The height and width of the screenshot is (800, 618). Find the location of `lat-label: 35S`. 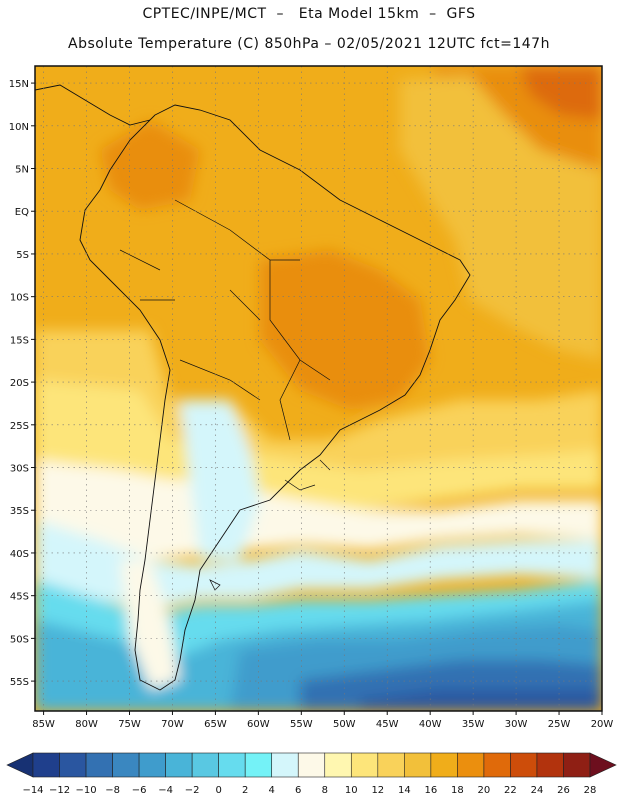

lat-label: 35S is located at coordinates (19, 511).